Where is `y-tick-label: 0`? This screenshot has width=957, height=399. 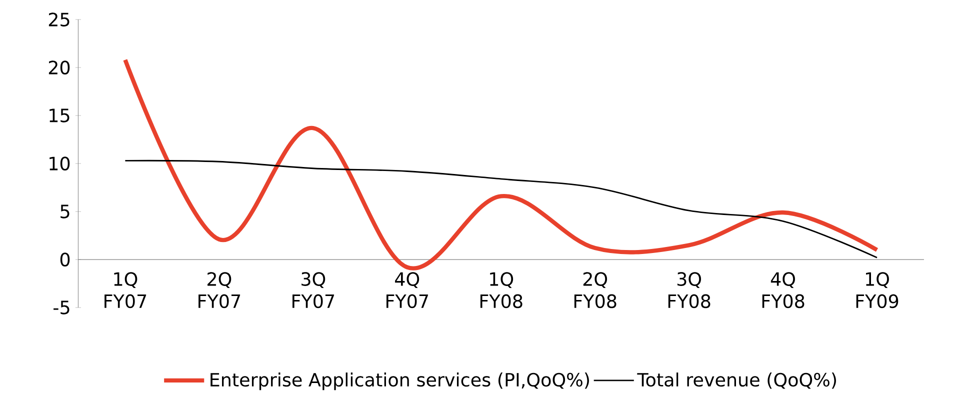 y-tick-label: 0 is located at coordinates (65, 259).